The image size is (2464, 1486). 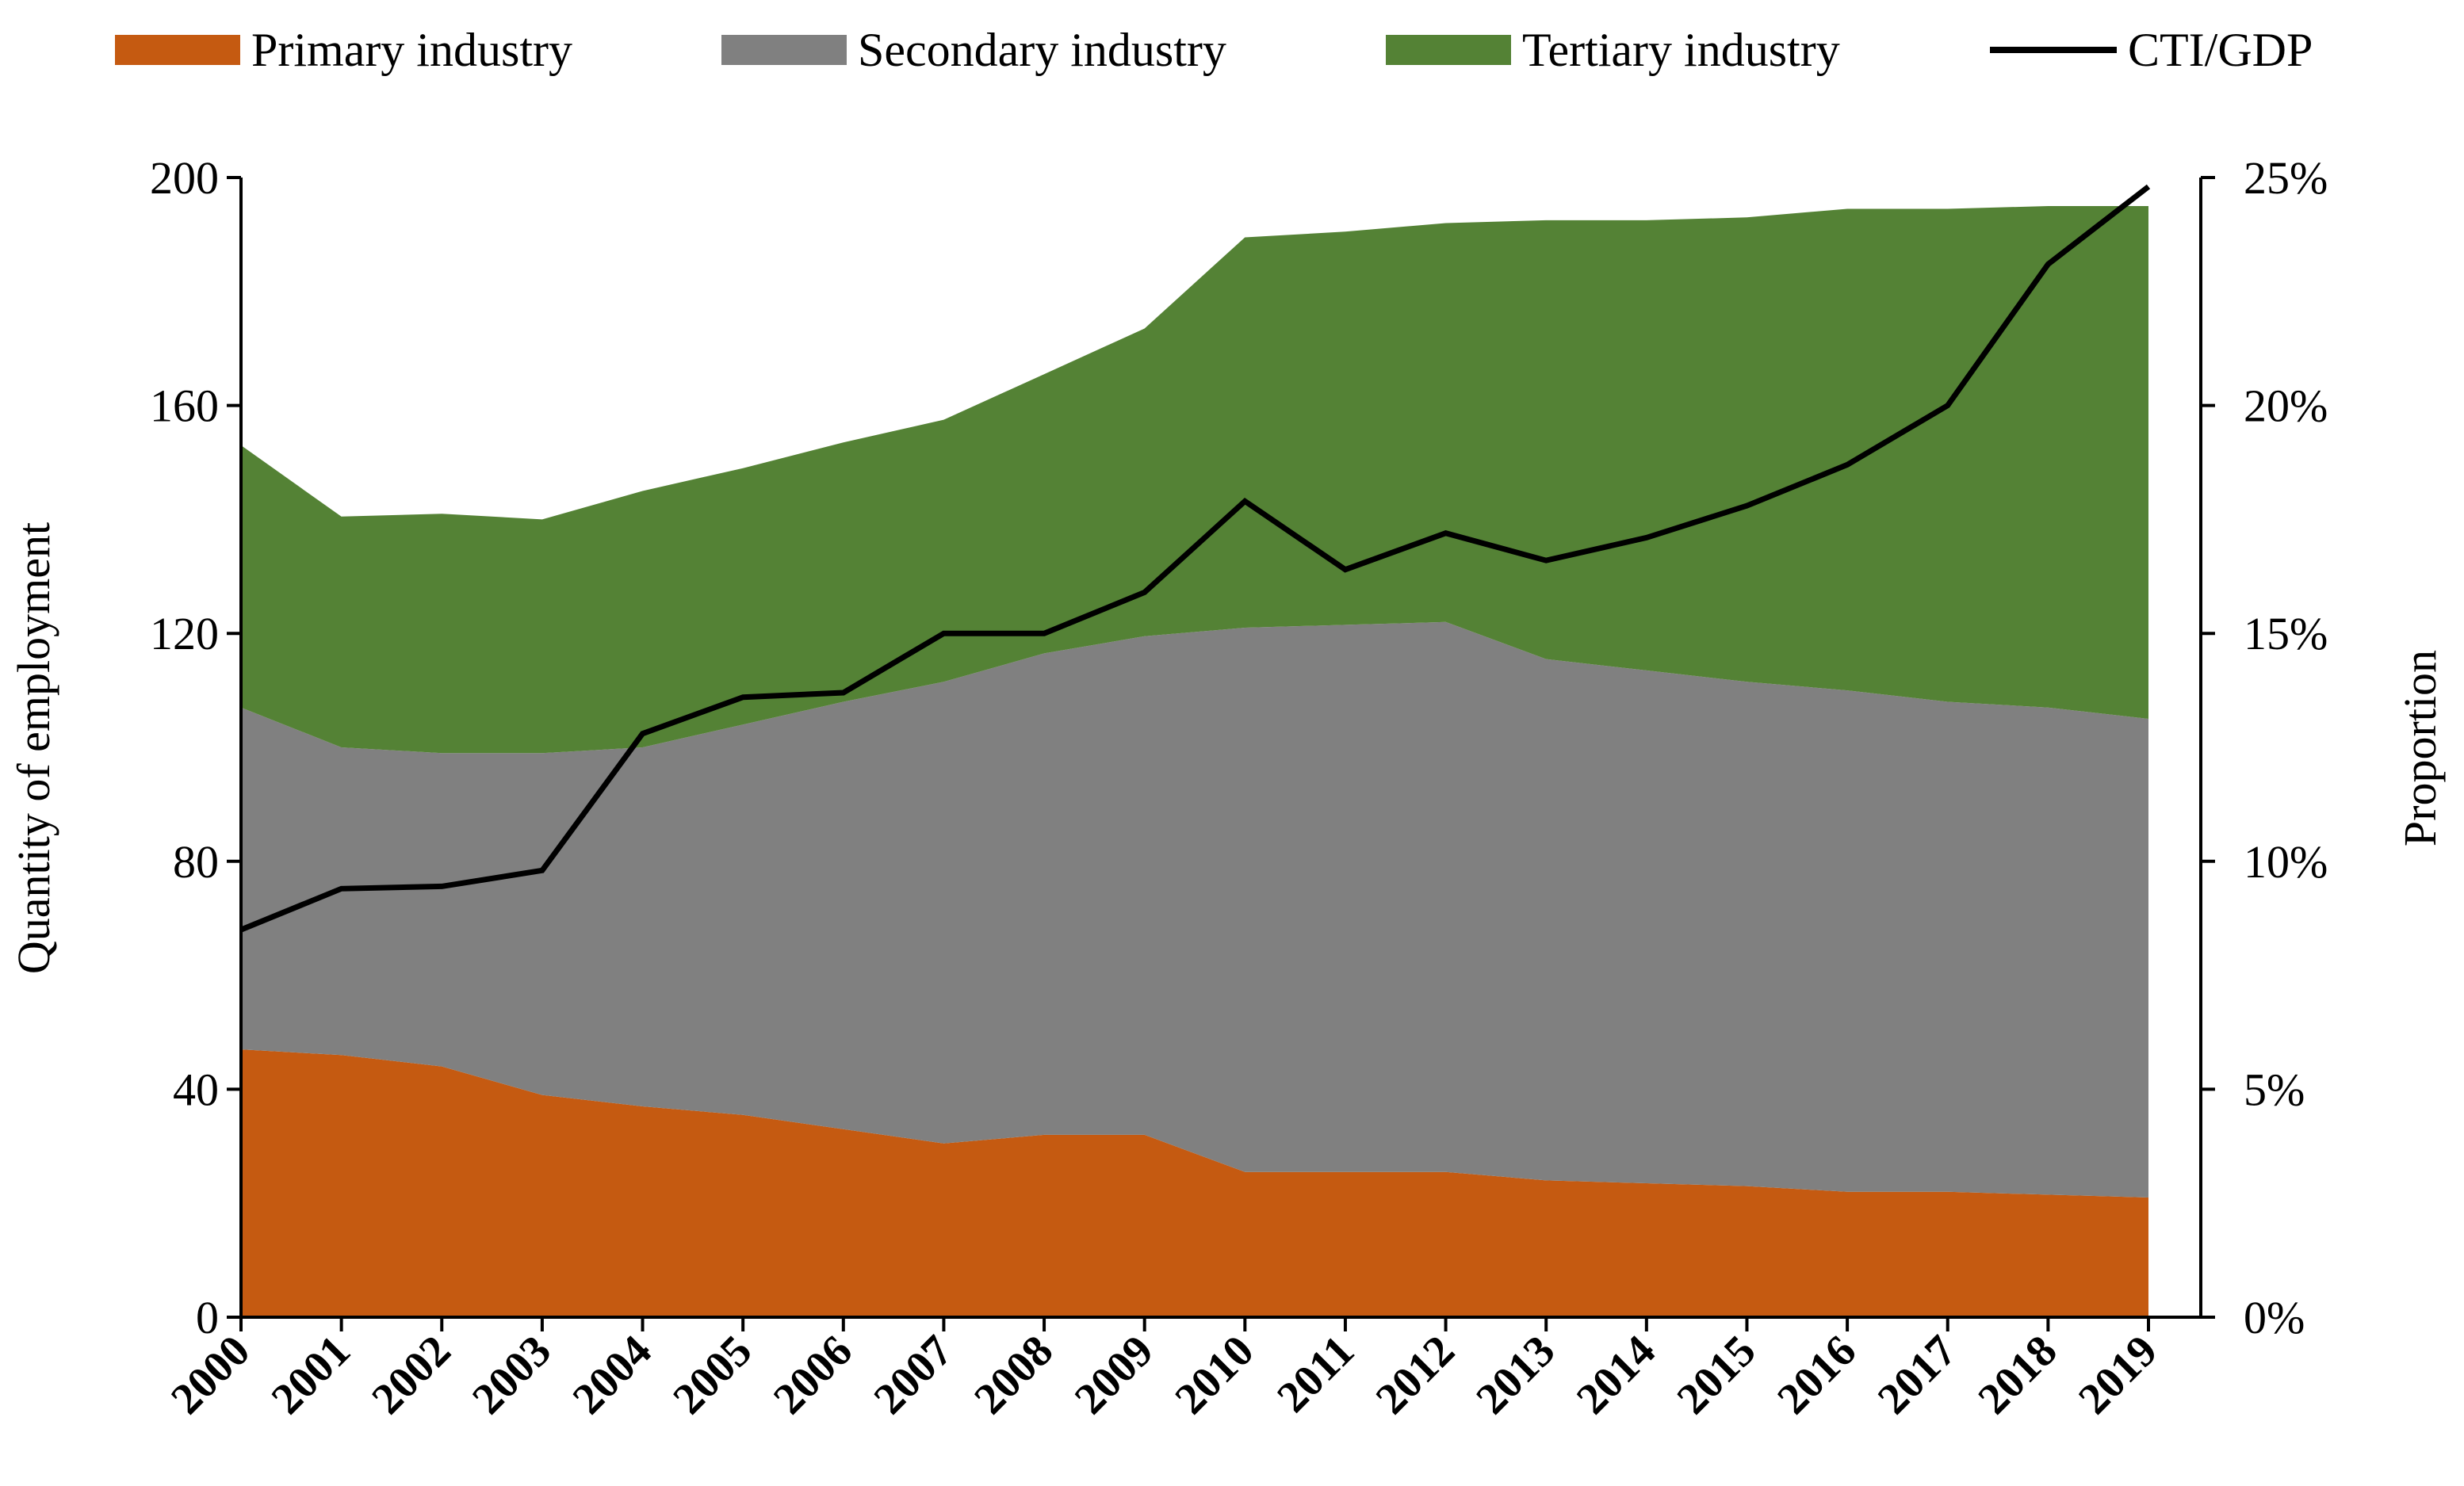 What do you see at coordinates (1013, 1374) in the screenshot?
I see `x-tick-label: 2008` at bounding box center [1013, 1374].